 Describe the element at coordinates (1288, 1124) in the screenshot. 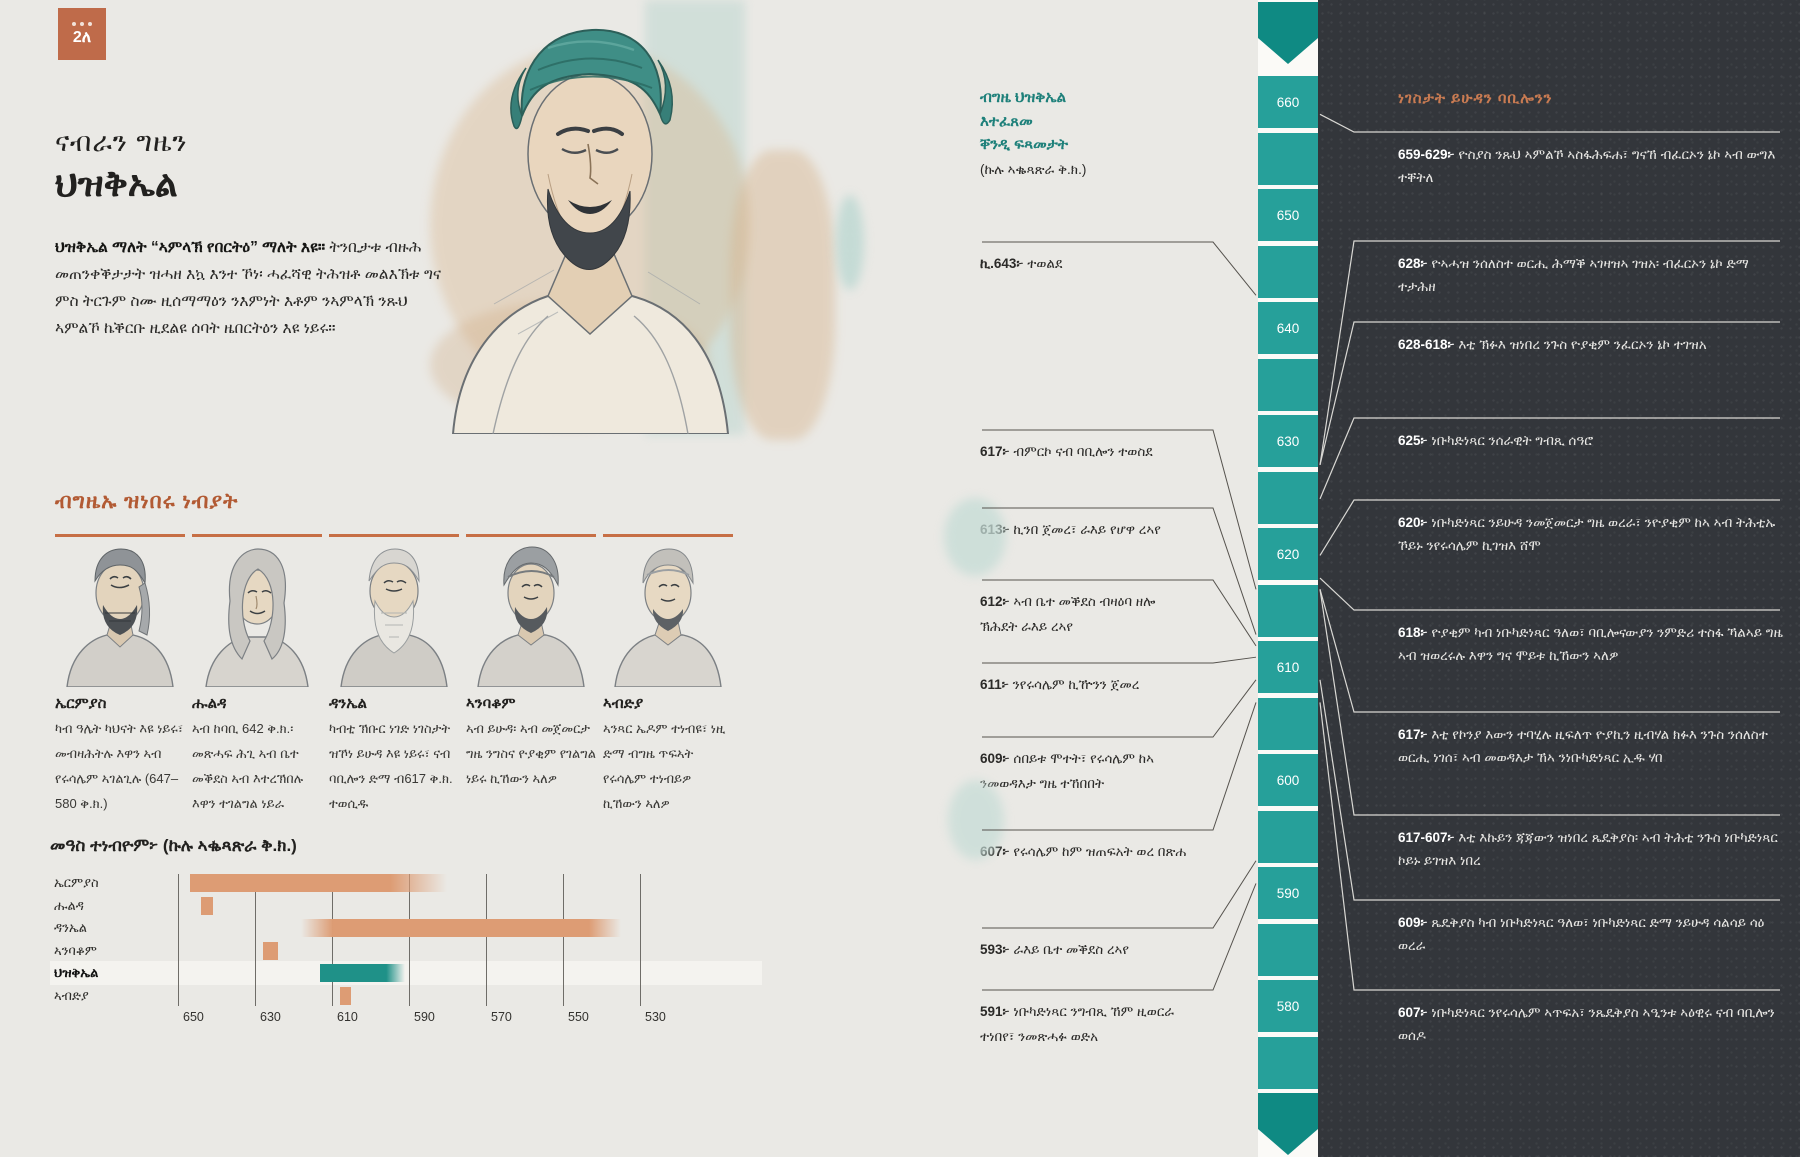

I see `timeline-arrow-down-icon` at that location.